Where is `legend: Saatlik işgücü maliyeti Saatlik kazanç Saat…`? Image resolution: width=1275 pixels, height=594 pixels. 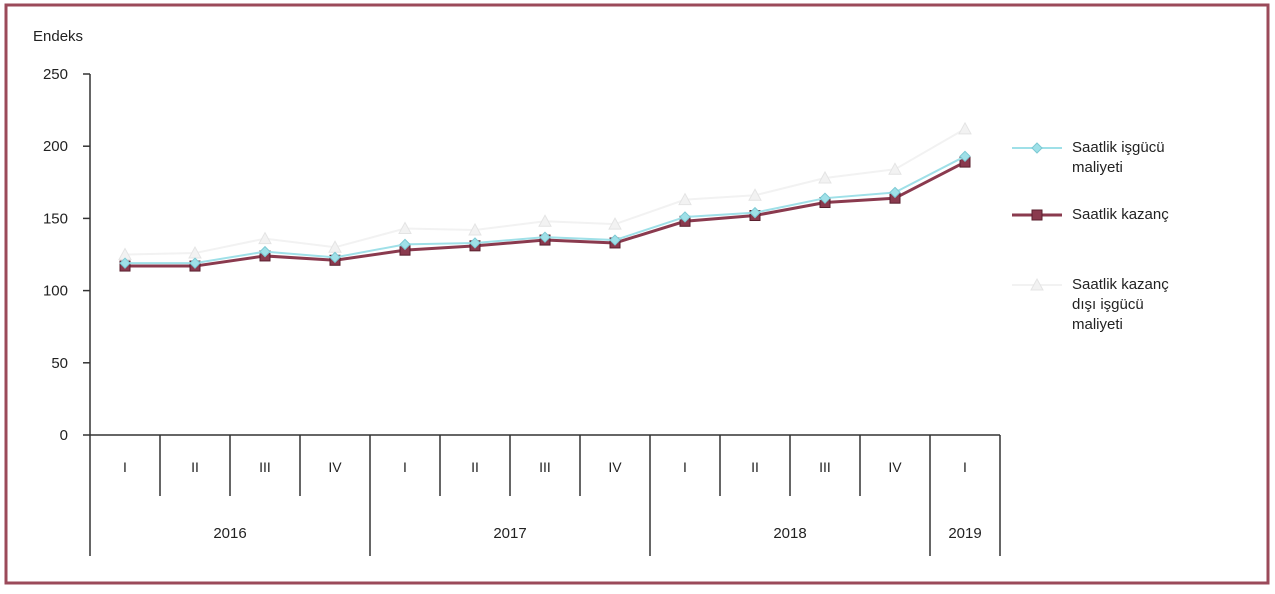
legend: Saatlik işgücü maliyeti Saatlik kazanç Saat… is located at coordinates (1090, 236).